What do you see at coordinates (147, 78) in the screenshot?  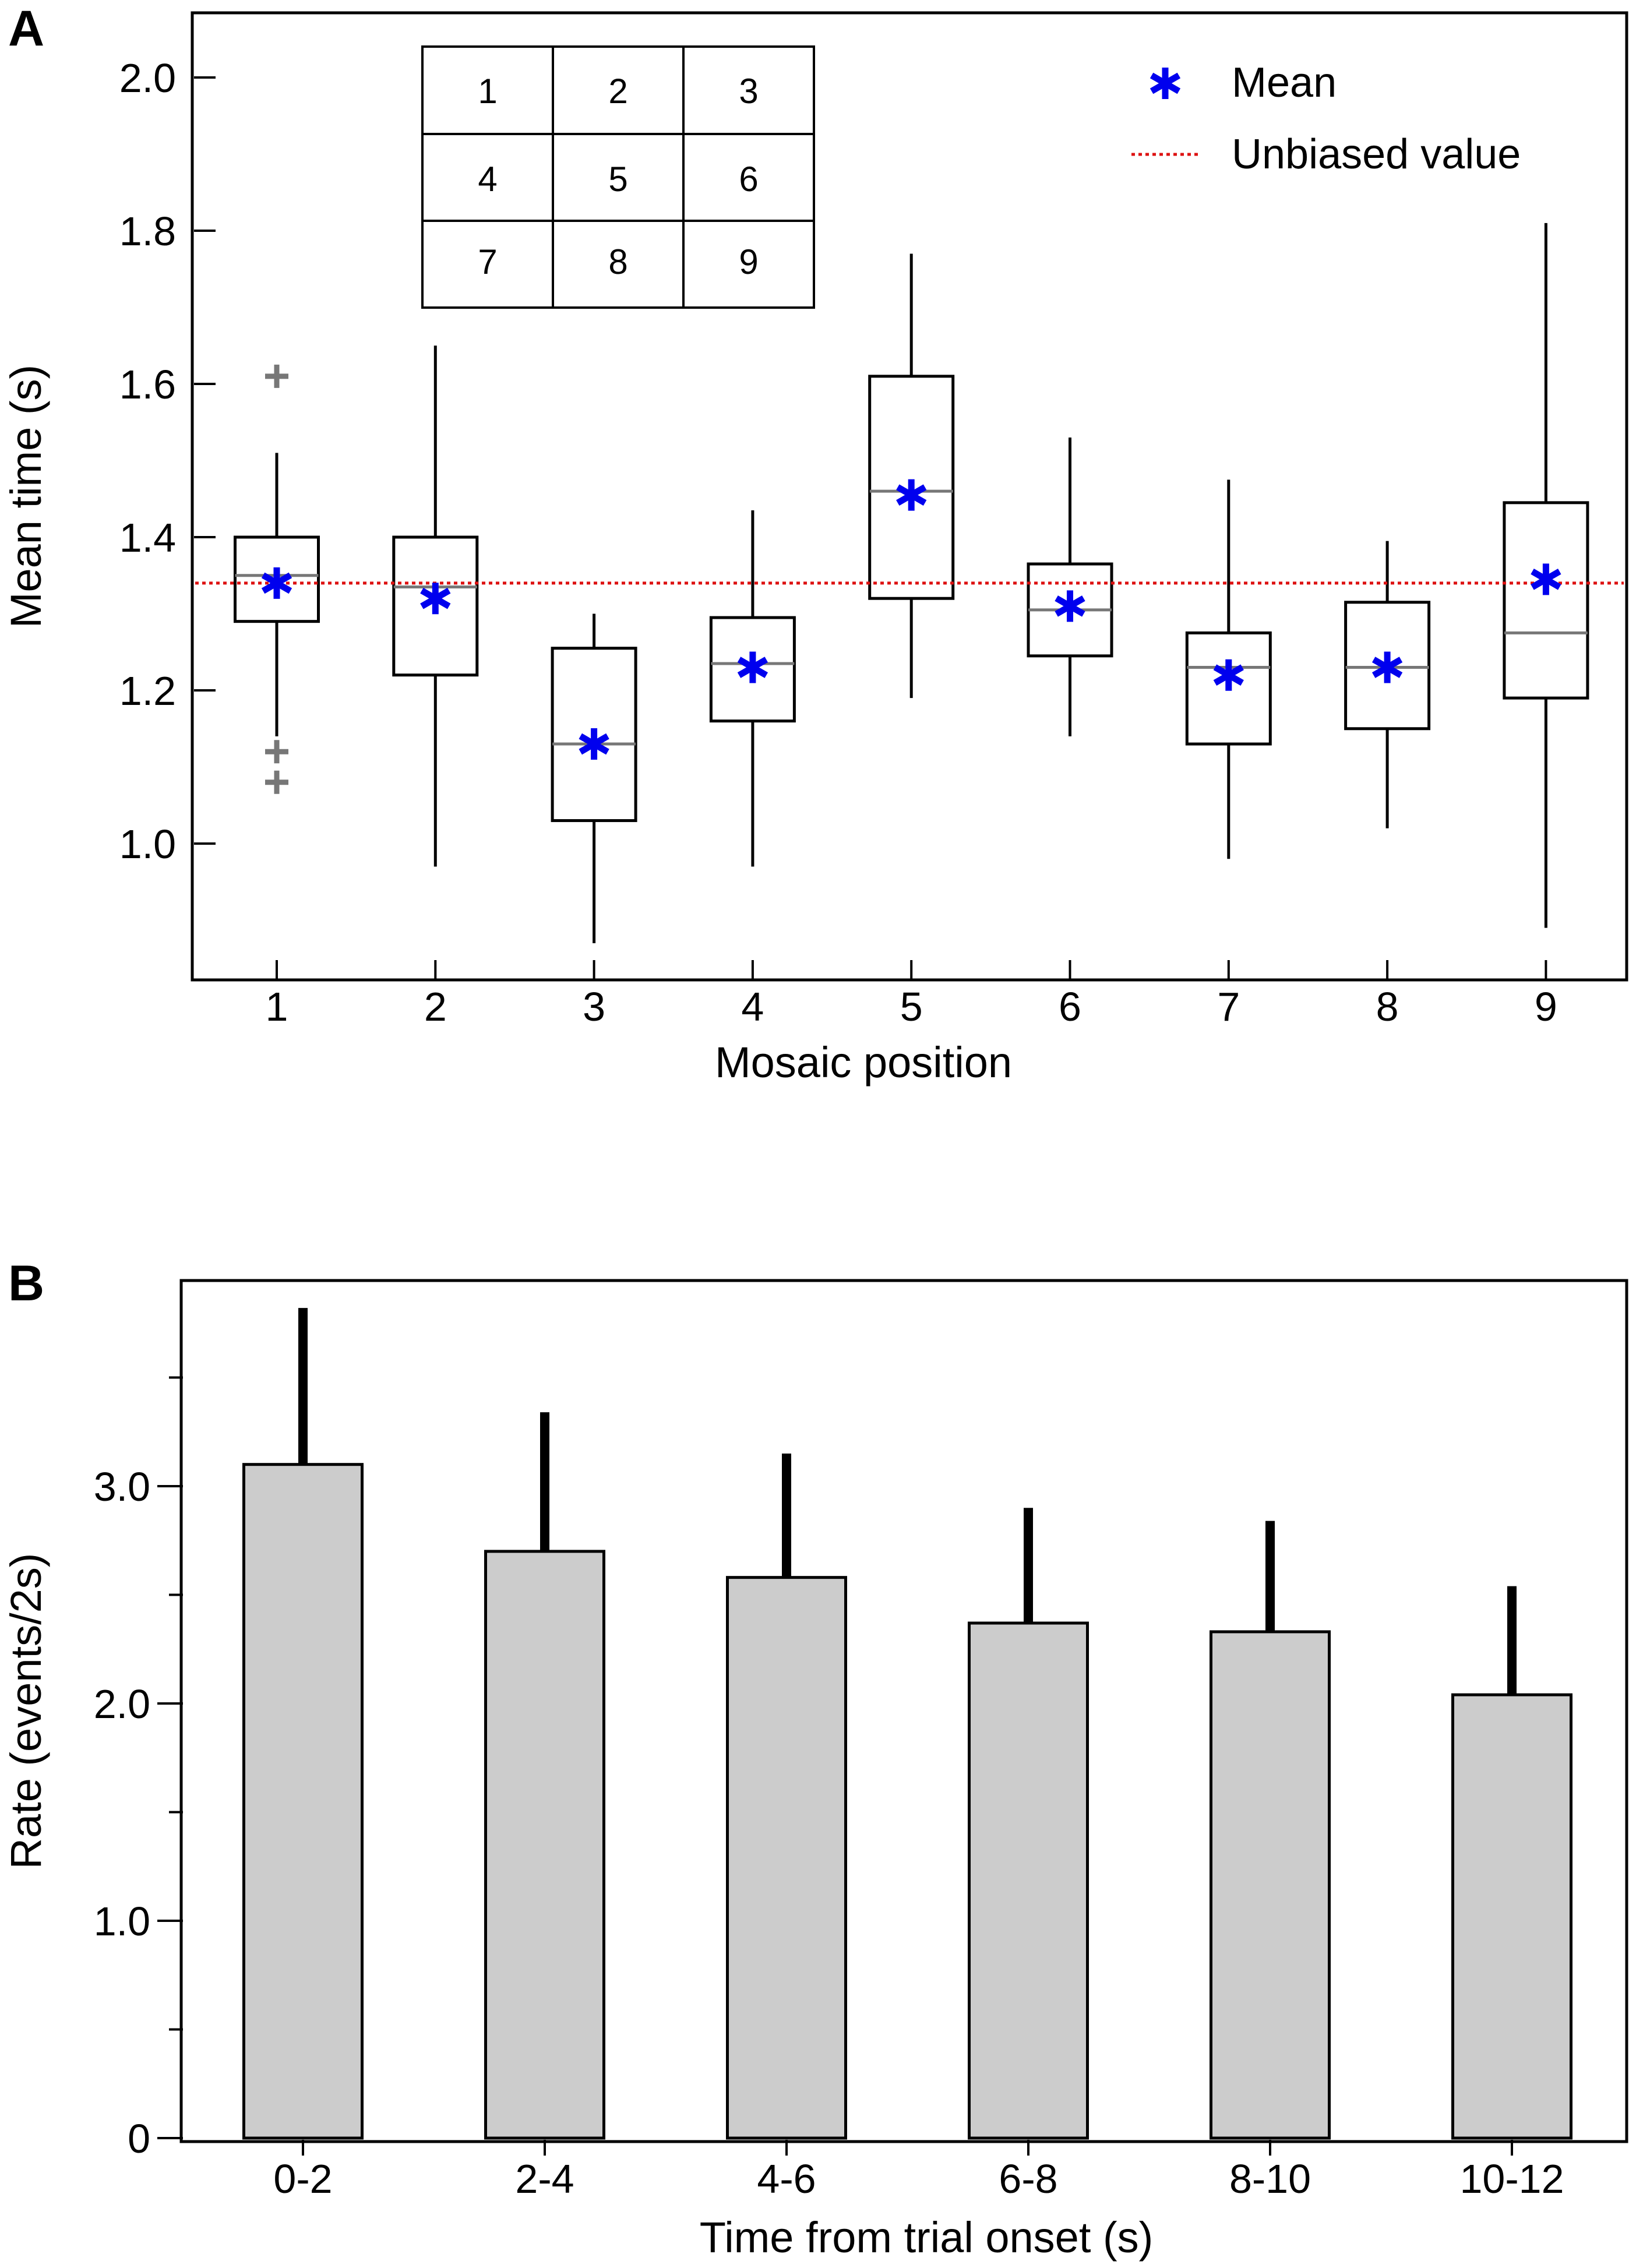 I see `panel-a-y-tick-label: 2.0` at bounding box center [147, 78].